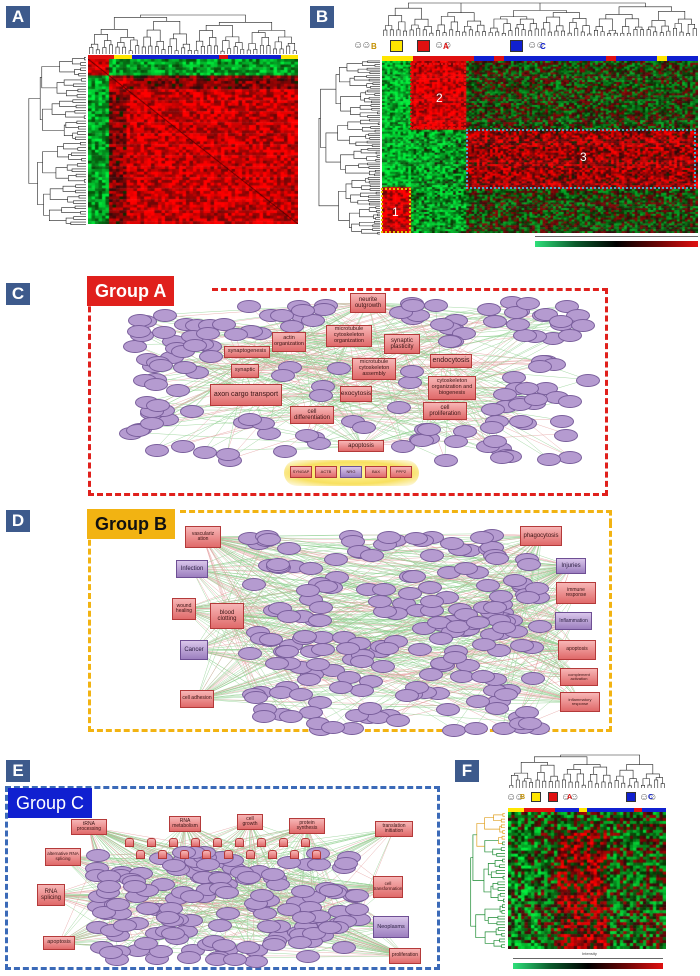 The image size is (700, 976). Describe the element at coordinates (540, 19) in the screenshot. I see `panel-b-top-dendrogram` at that location.